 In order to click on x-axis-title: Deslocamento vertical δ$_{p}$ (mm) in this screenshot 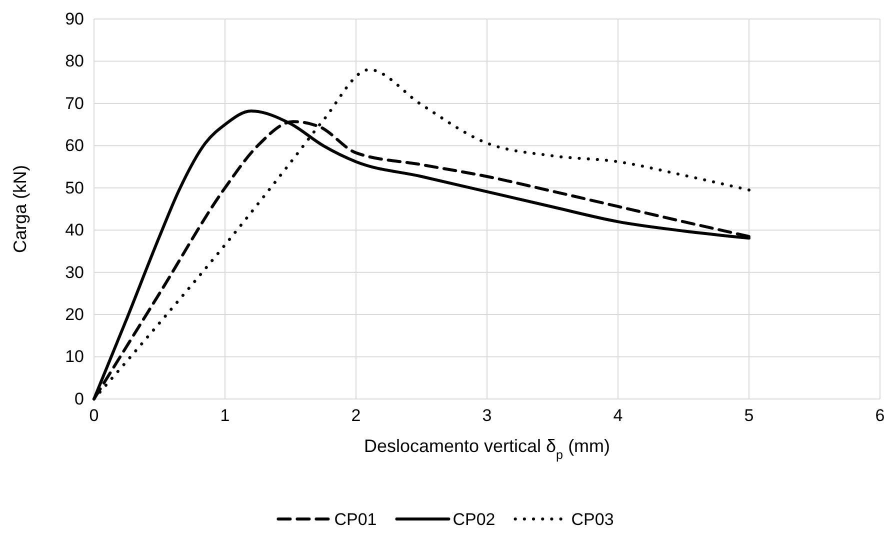, I will do `click(487, 449)`.